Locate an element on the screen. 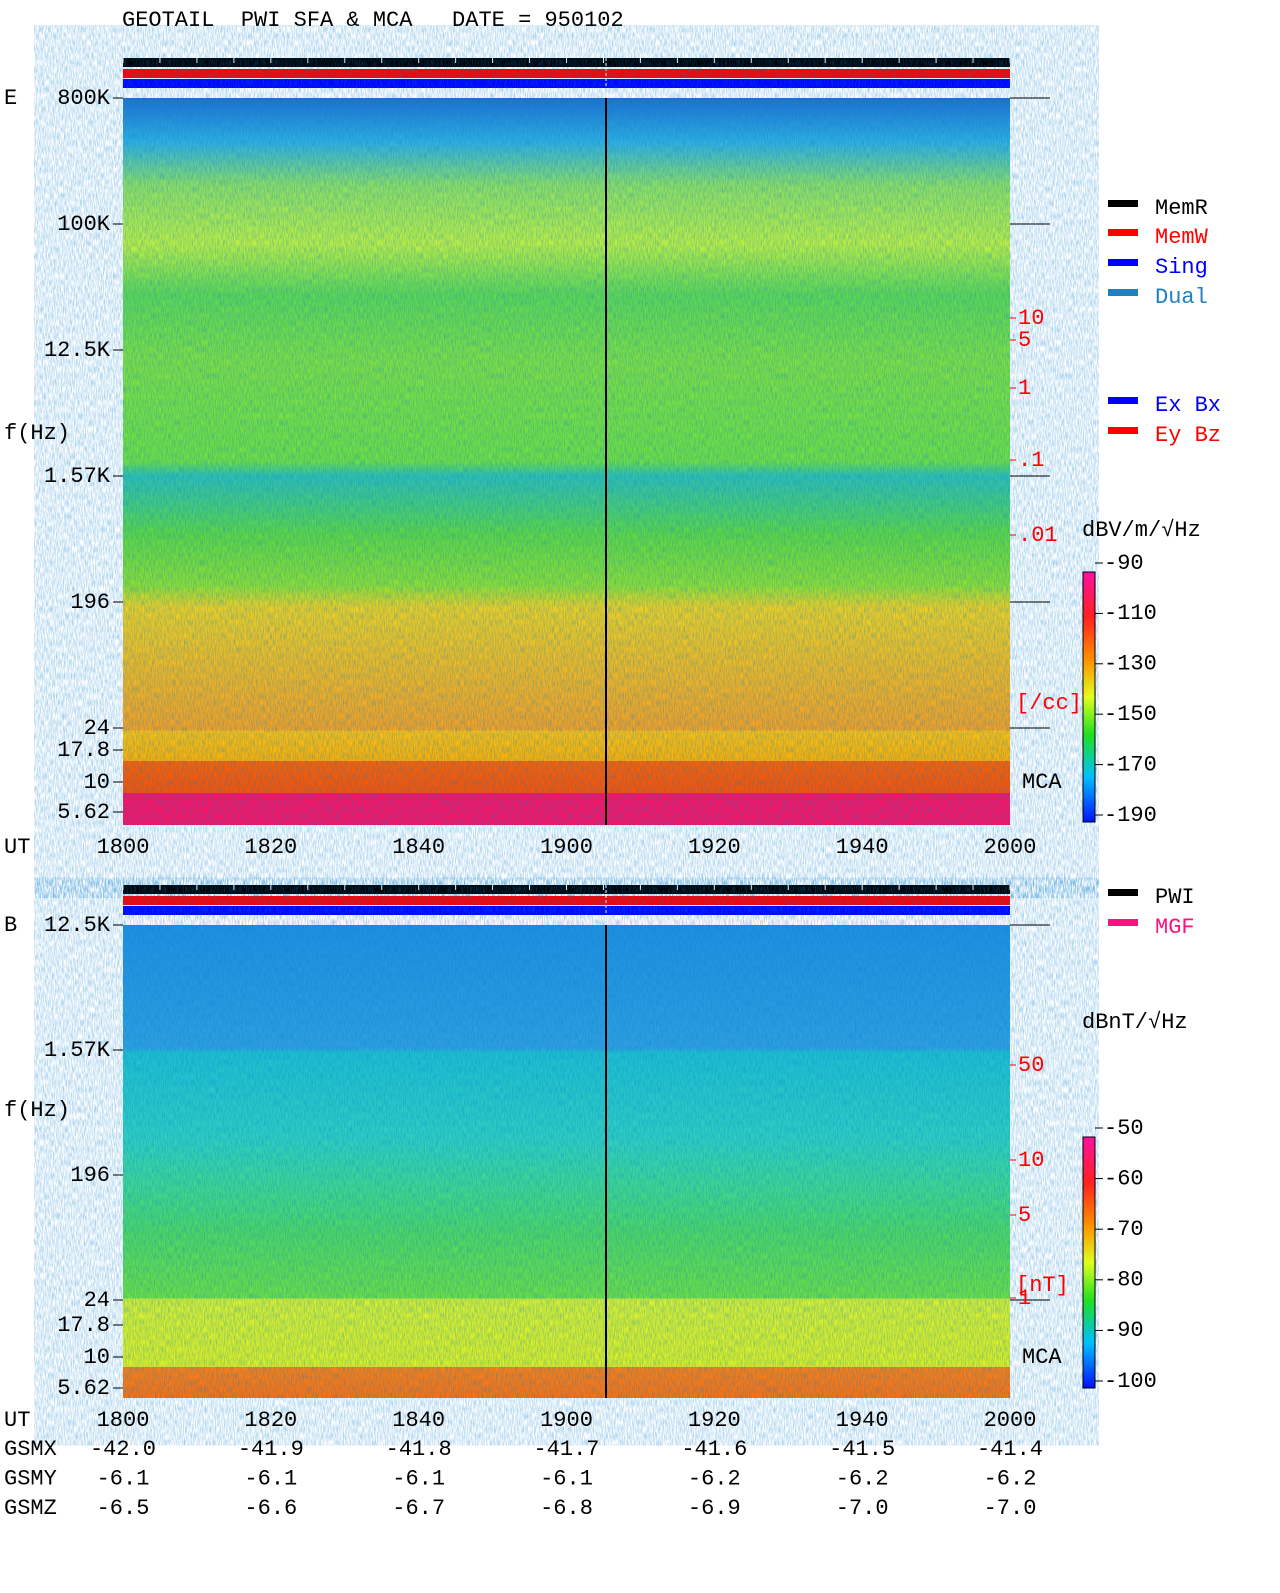  density-unit: [/cc] is located at coordinates (1049, 703).